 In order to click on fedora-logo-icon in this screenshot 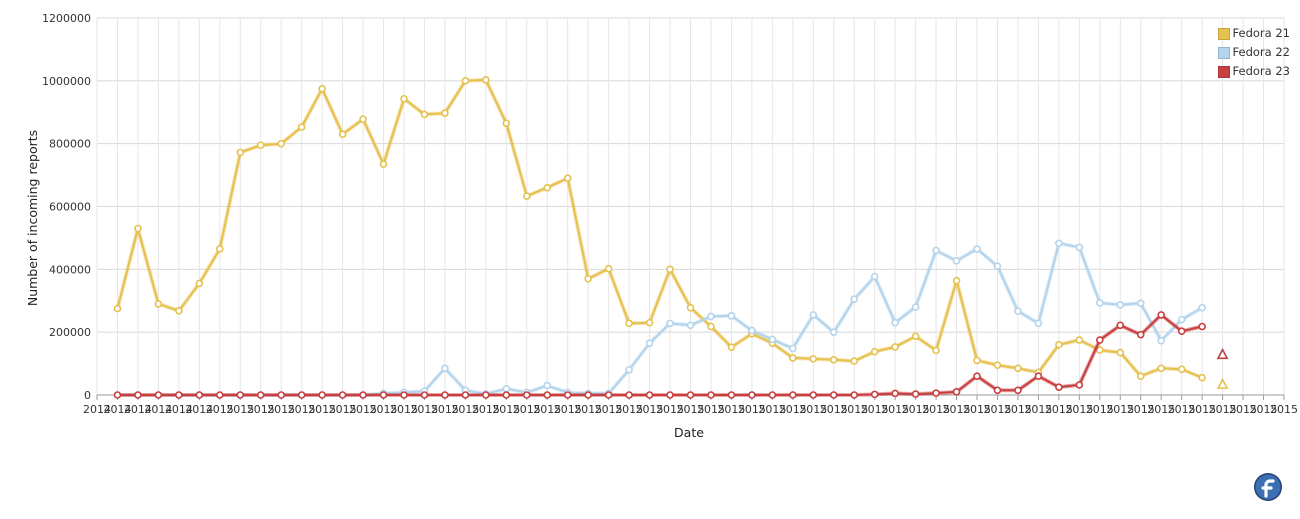, I will do `click(1268, 487)`.